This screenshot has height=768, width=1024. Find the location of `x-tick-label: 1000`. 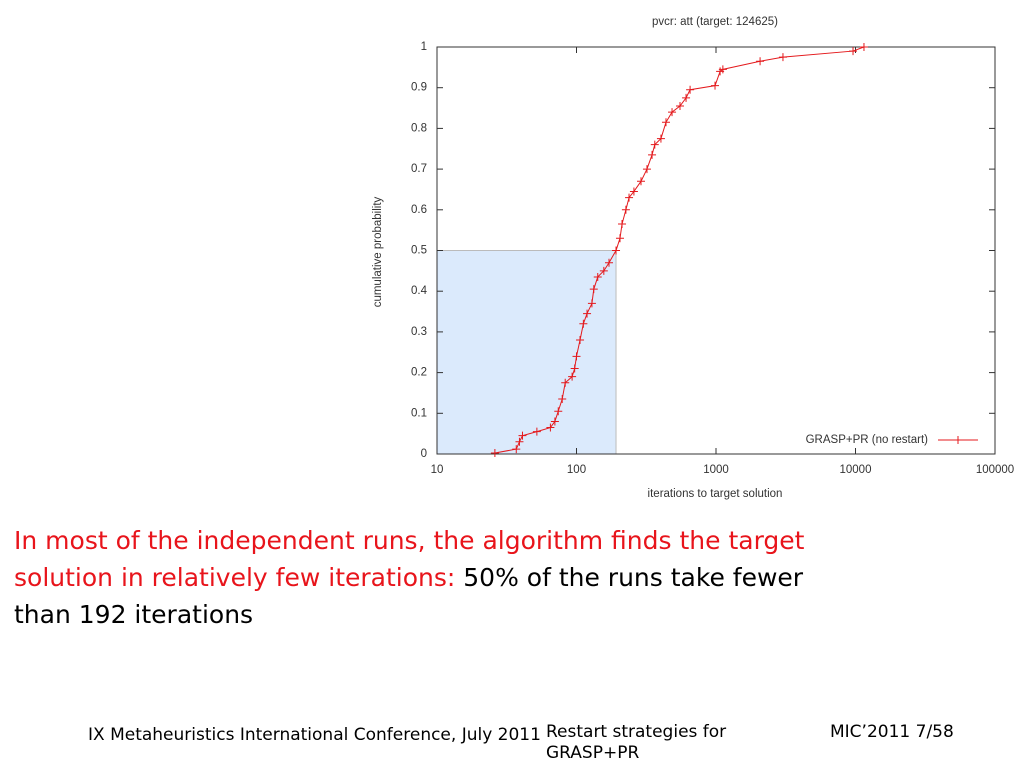

x-tick-label: 1000 is located at coordinates (716, 470).